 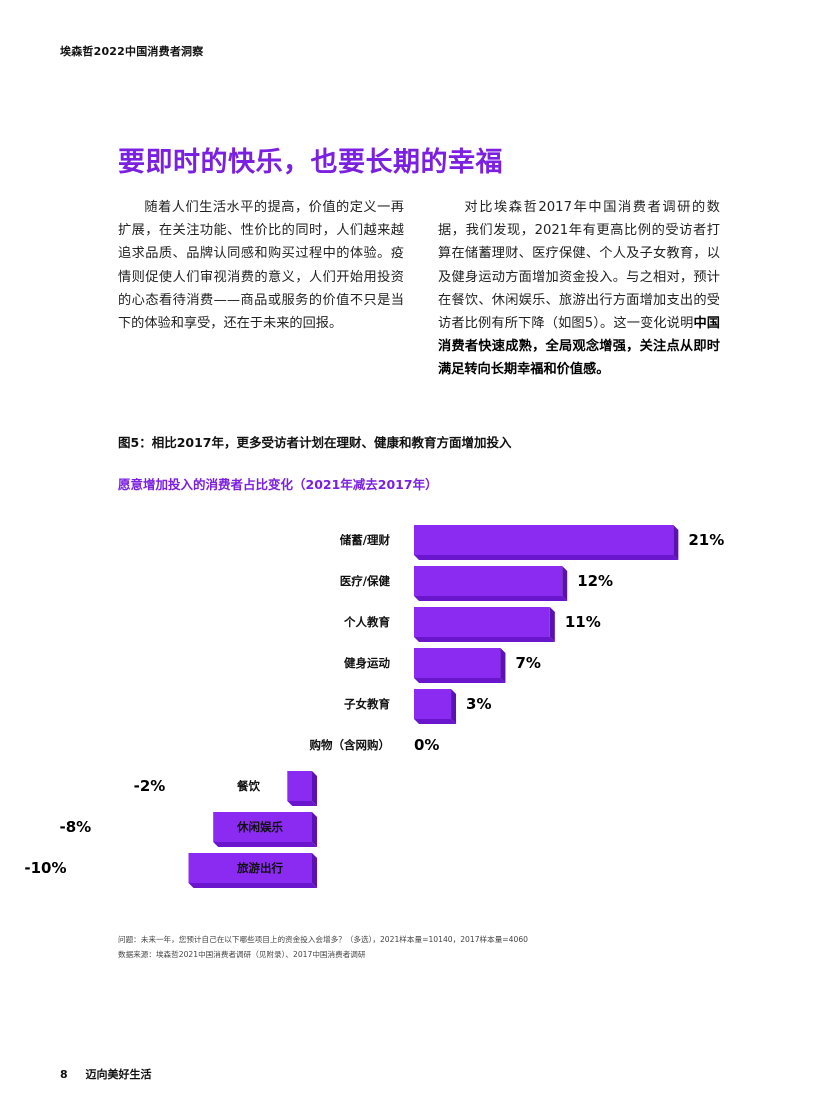 I want to click on chart-title: 愿意增加投入的消费者占比变化（2021年减去2017年）, so click(x=278, y=484).